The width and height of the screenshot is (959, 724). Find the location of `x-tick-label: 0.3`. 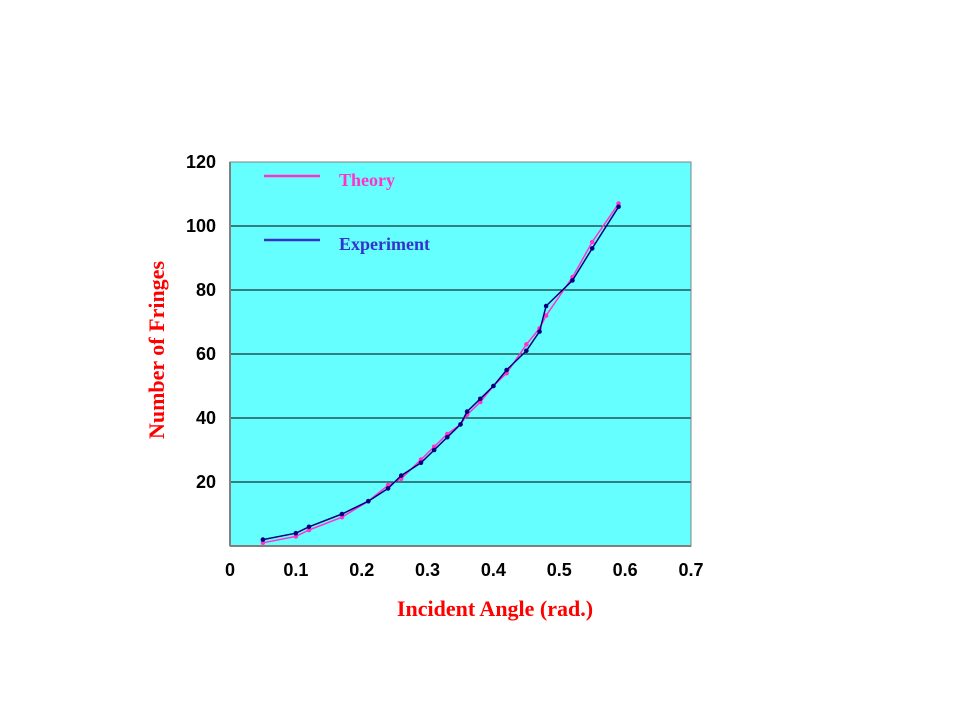

x-tick-label: 0.3 is located at coordinates (427, 570).